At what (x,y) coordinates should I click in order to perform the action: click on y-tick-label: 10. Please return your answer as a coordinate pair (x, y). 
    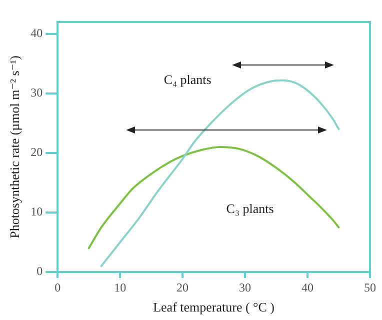
    Looking at the image, I should click on (36, 211).